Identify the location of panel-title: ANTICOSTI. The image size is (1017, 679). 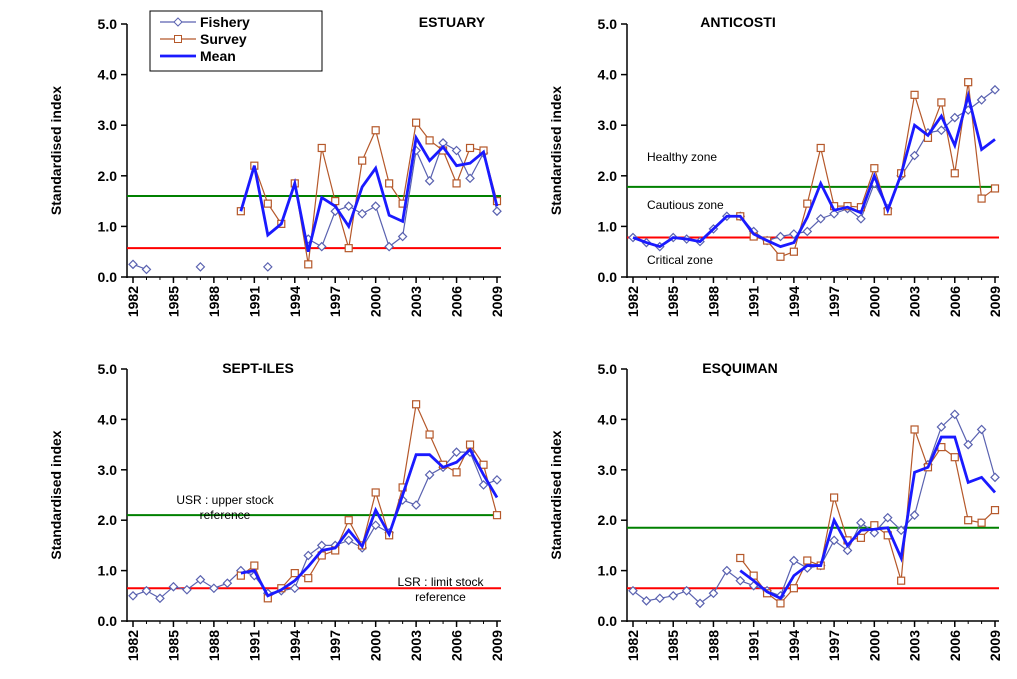
(737, 22).